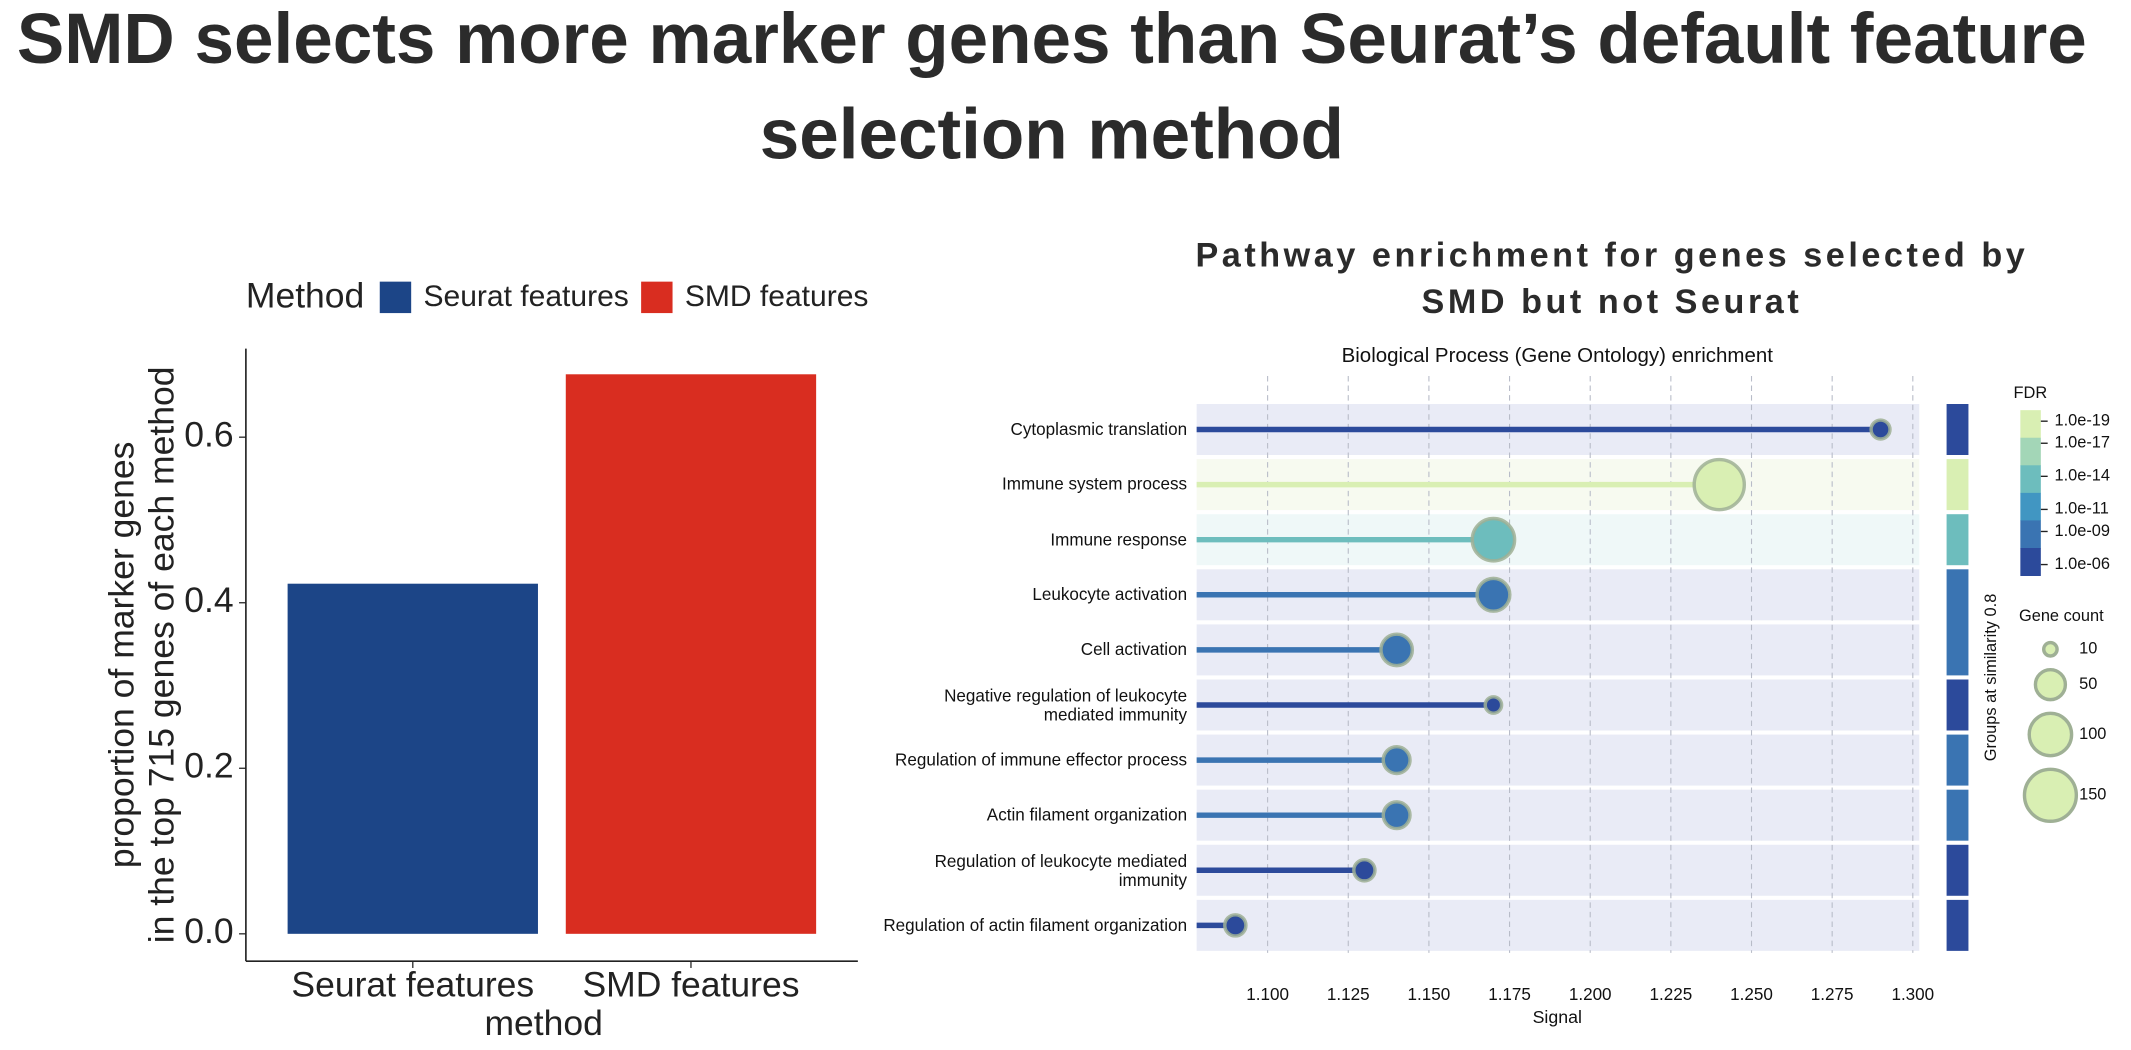  I want to click on category-label: Immune response, so click(1119, 540).